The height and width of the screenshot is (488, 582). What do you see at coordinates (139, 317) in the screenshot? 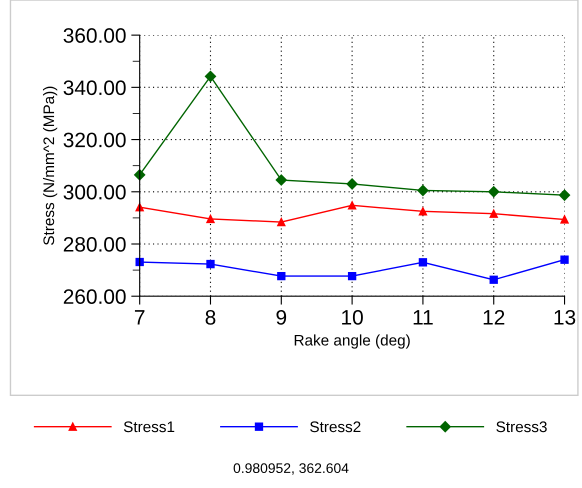
I see `x-tick-label: 7` at bounding box center [139, 317].